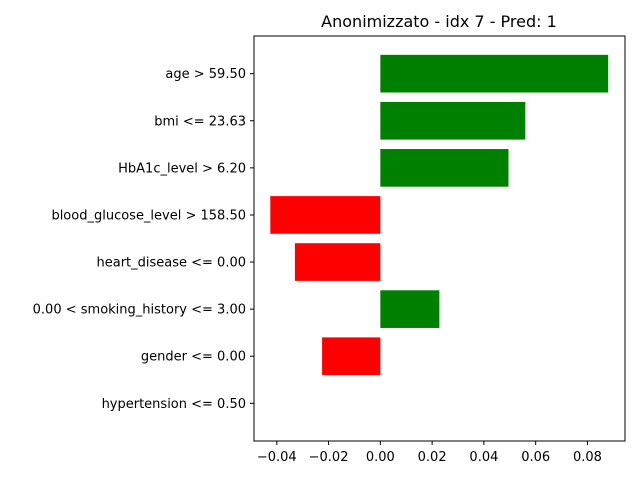 This screenshot has width=640, height=480. Describe the element at coordinates (148, 215) in the screenshot. I see `y-tick-label-3: blood_glucose_level > 158.50` at that location.